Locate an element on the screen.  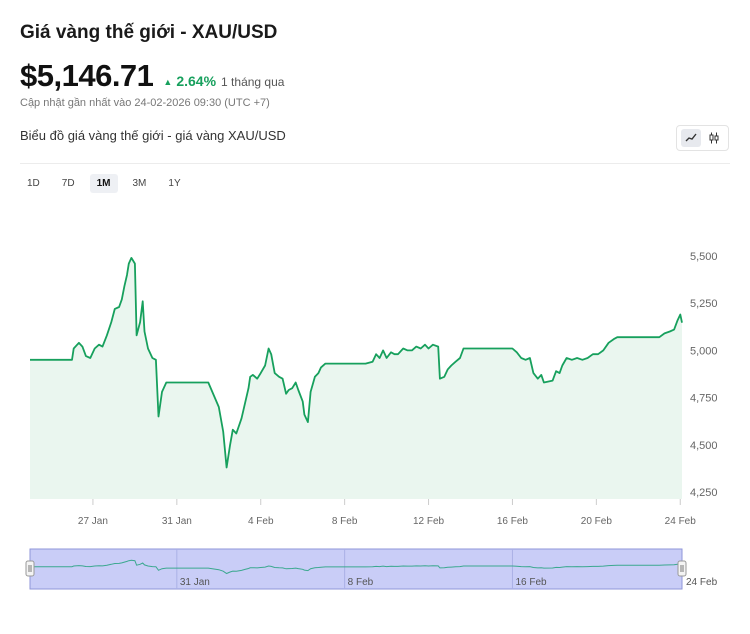
current-price: $5,146.71 is located at coordinates (87, 75).